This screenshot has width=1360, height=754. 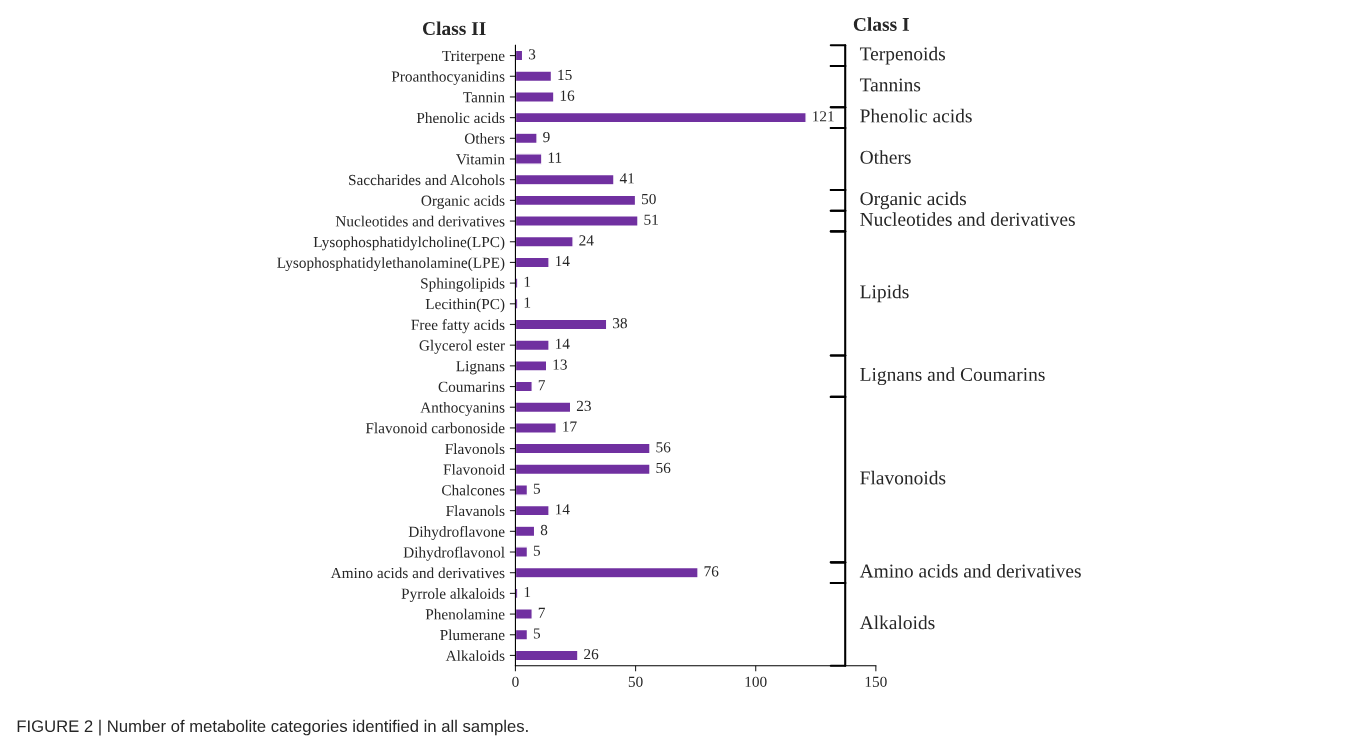 I want to click on annotation: Others, so click(x=885, y=157).